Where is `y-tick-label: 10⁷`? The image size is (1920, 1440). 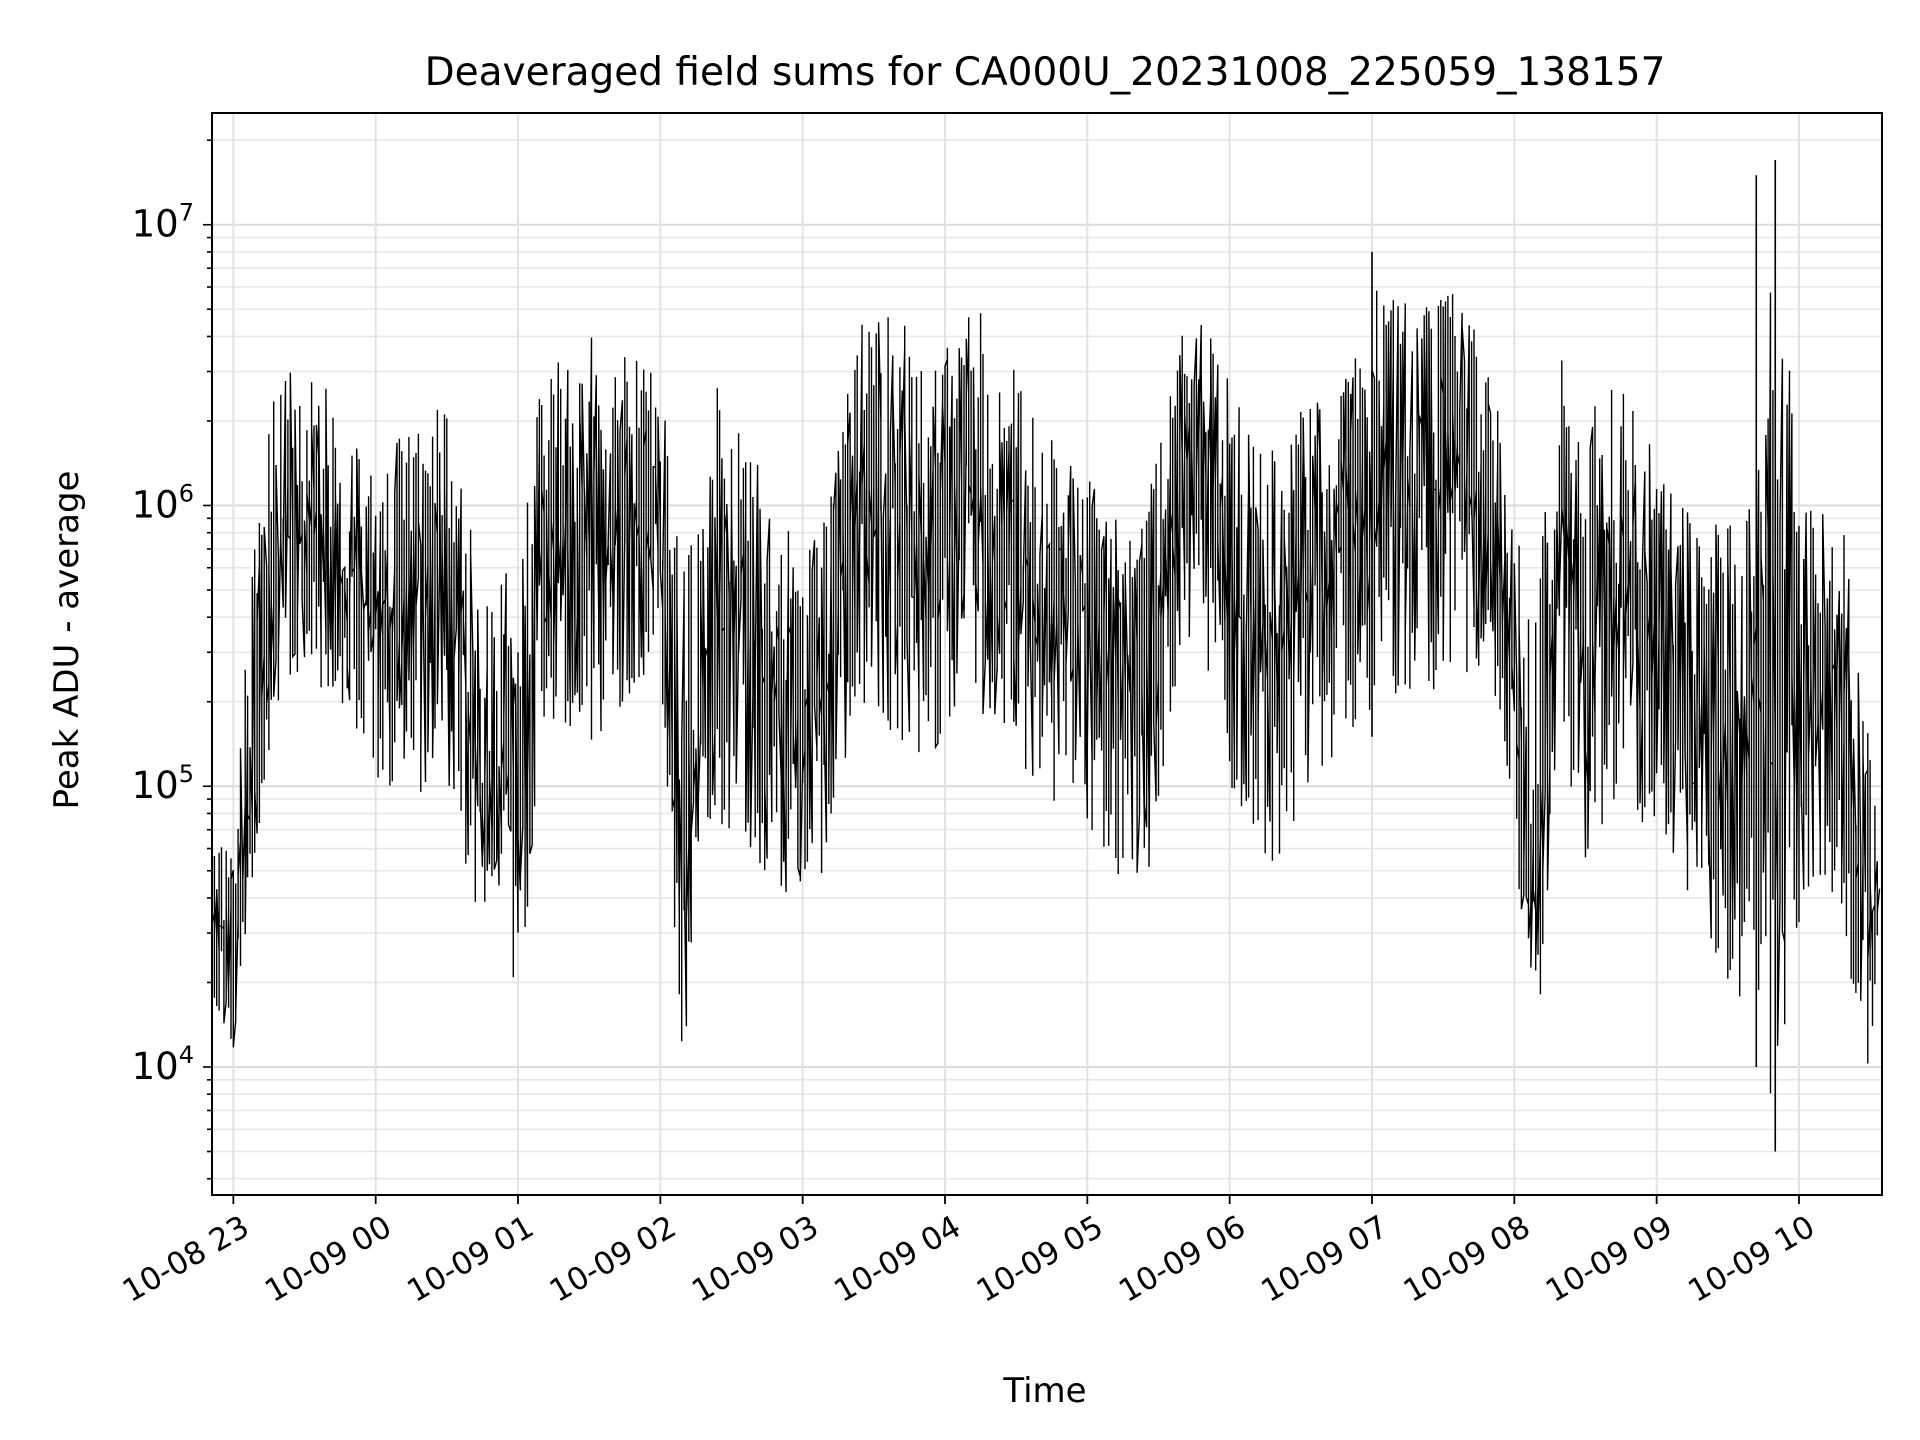
y-tick-label: 10⁷ is located at coordinates (163, 222).